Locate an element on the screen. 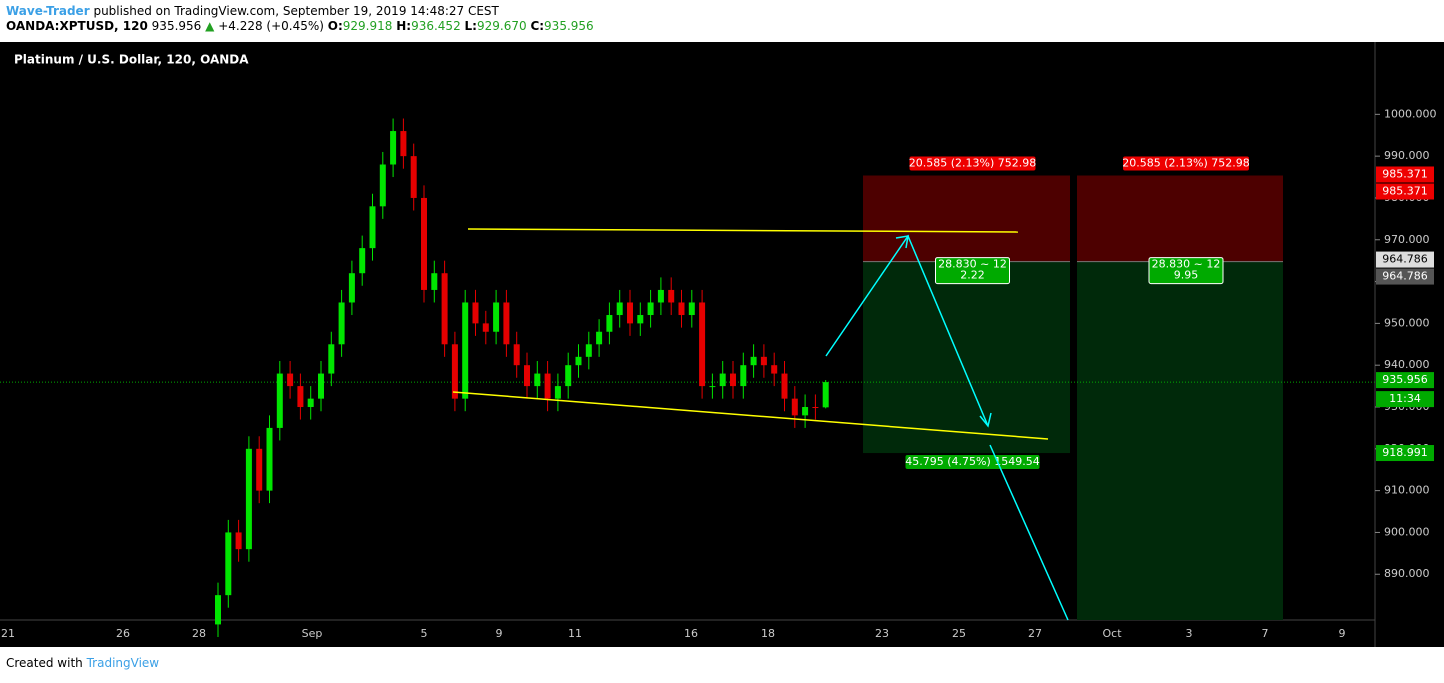 This screenshot has height=683, width=1444. footer: Created with TradingView is located at coordinates (82, 663).